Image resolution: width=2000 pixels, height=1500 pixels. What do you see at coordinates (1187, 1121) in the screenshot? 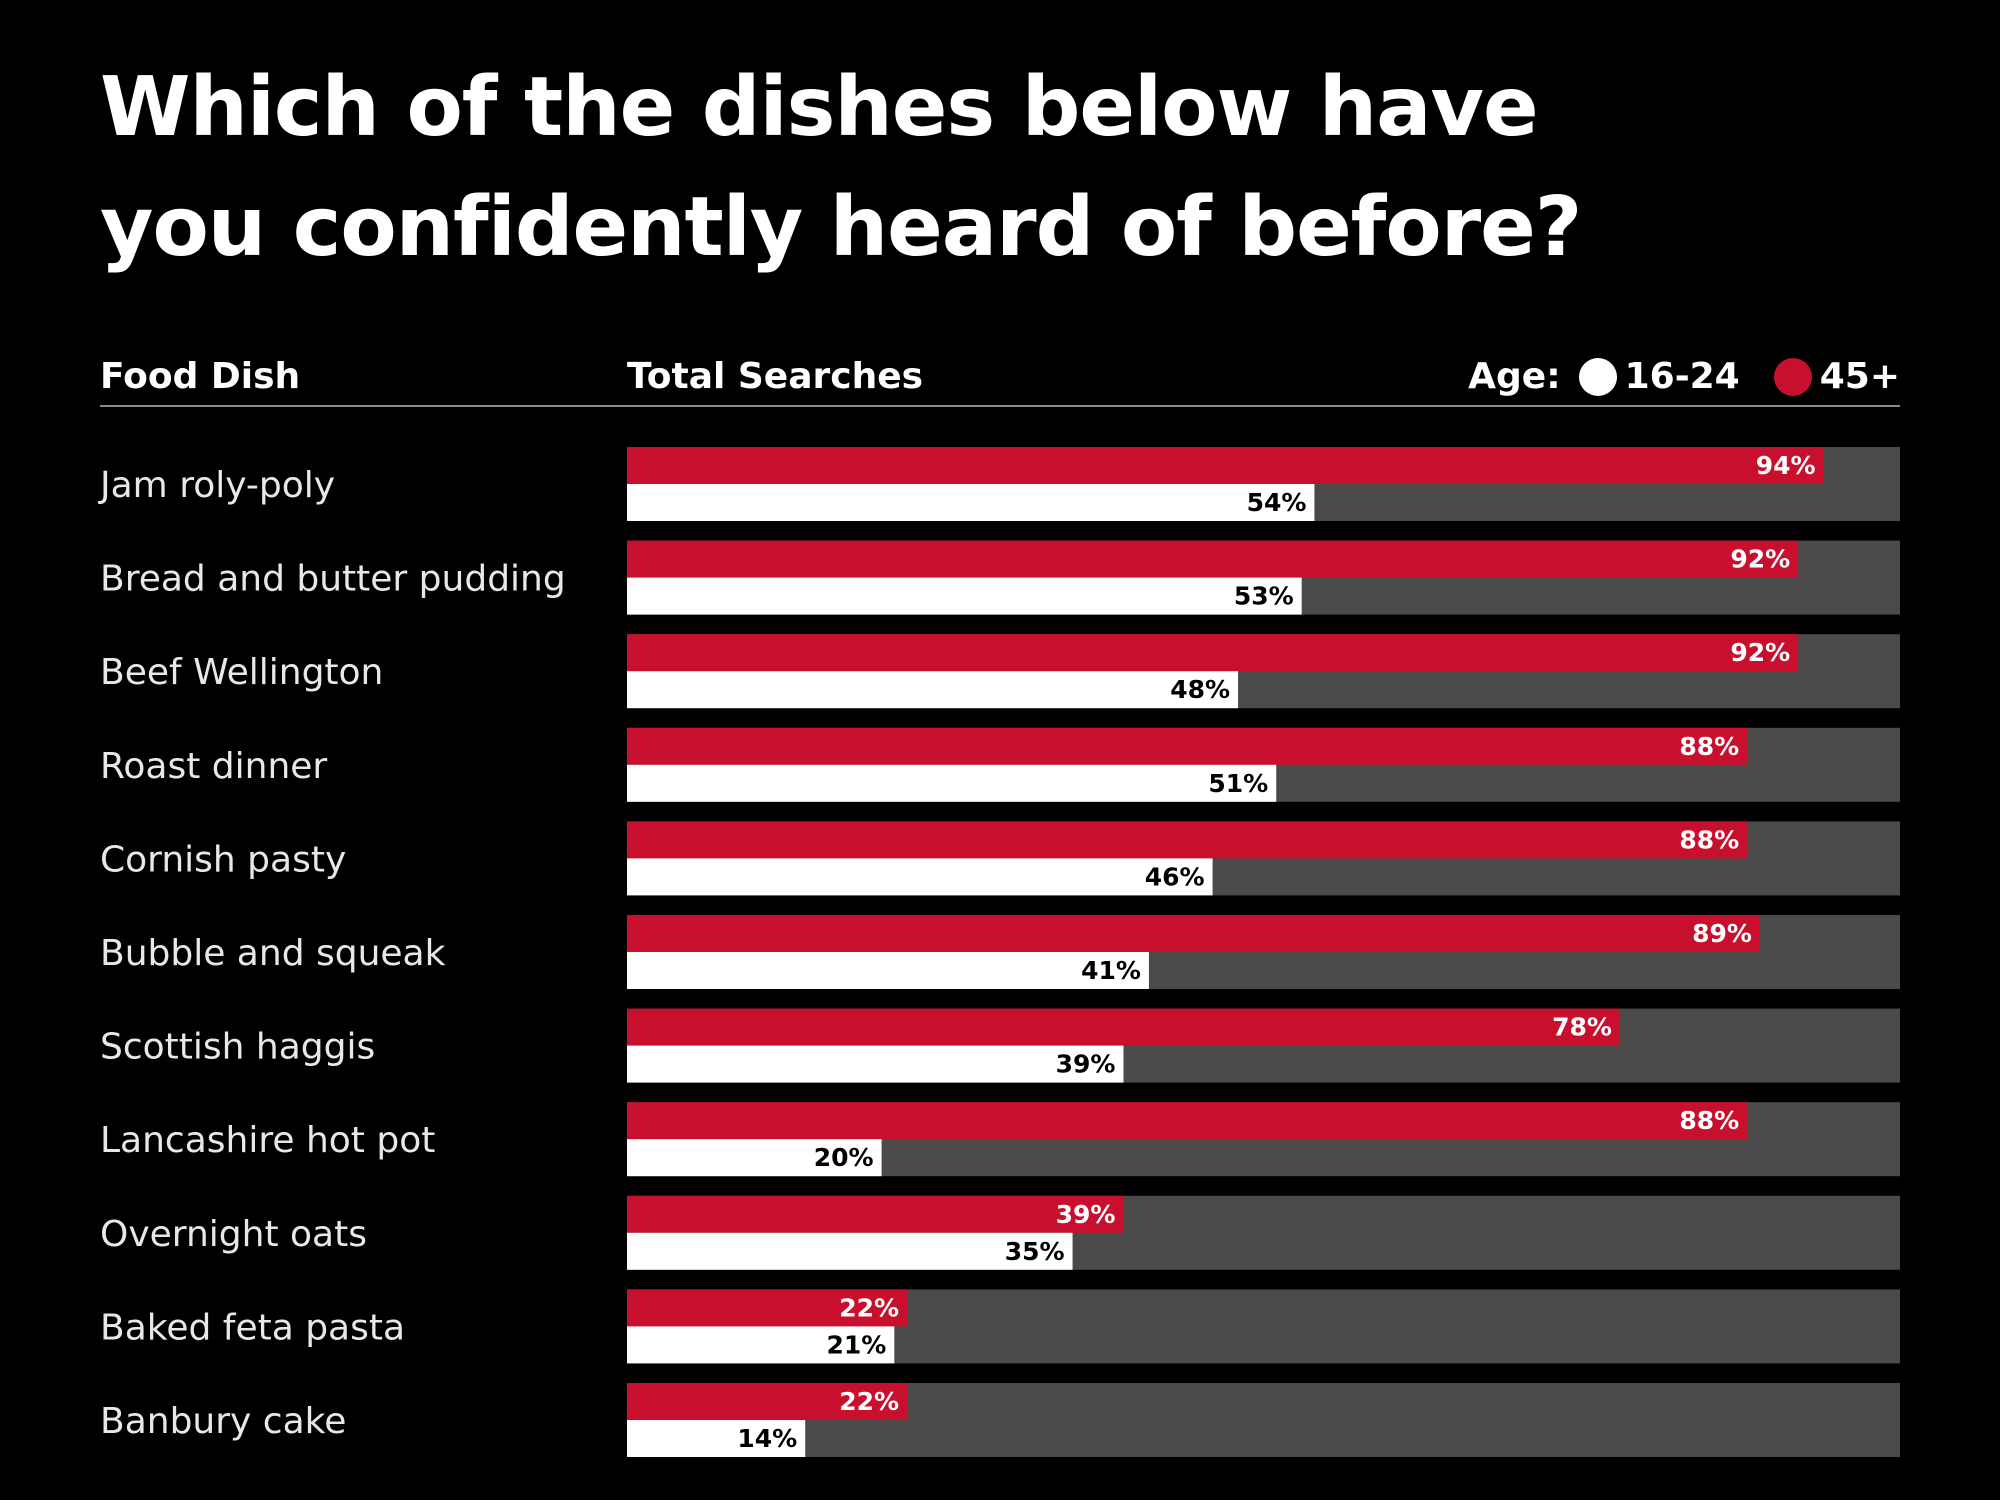
I see `bar-45-plus-lancashire-hot-pot` at bounding box center [1187, 1121].